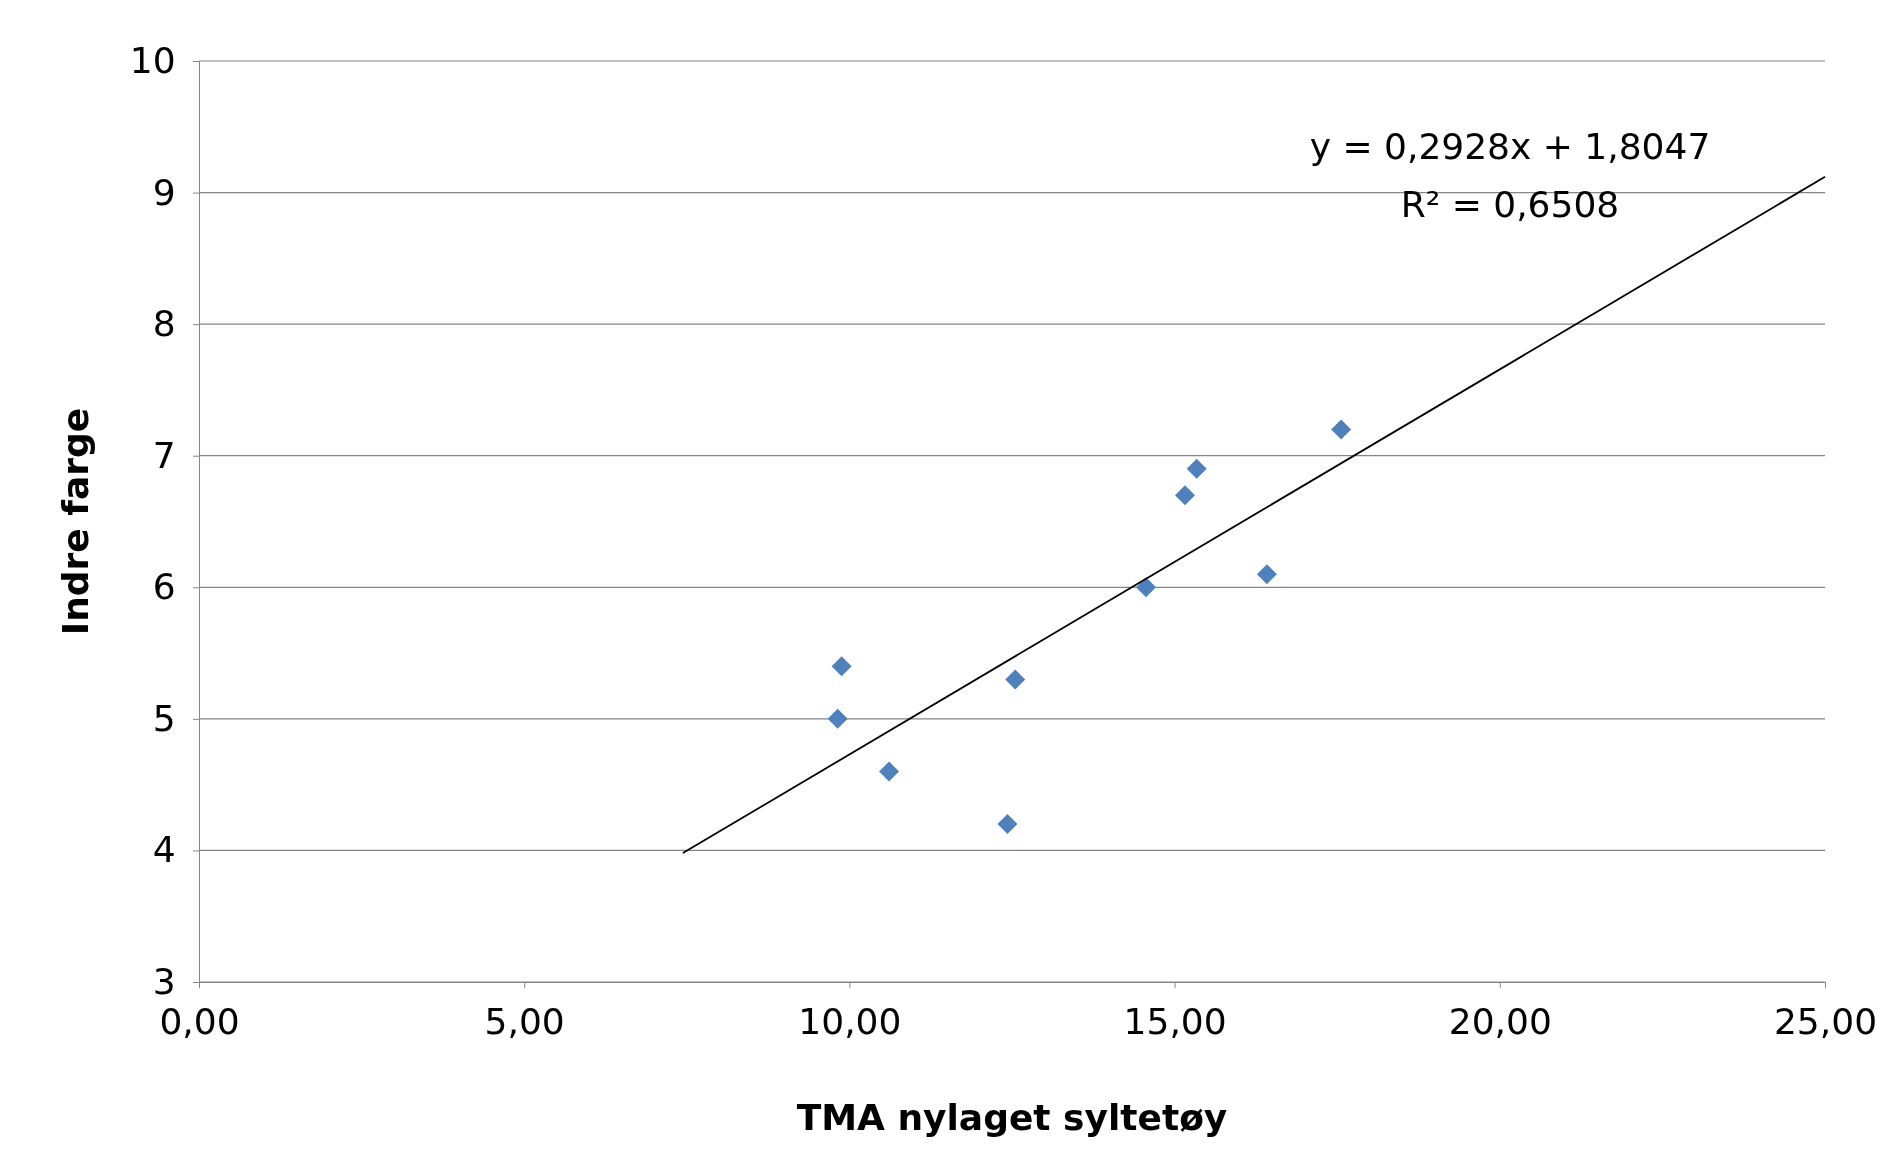 The image size is (1901, 1162). Describe the element at coordinates (1175, 1022) in the screenshot. I see `x-tick-label: 15,00` at that location.